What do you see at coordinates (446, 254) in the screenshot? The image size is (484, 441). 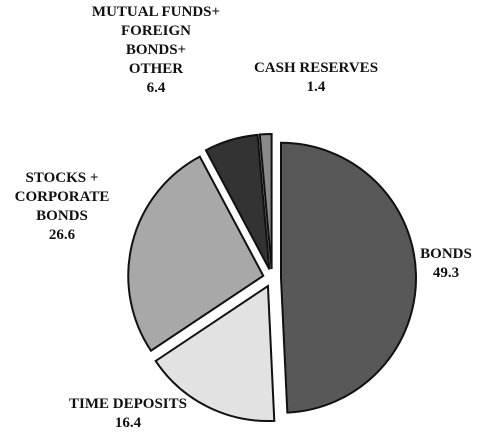 I see `slice-label: BONDS` at bounding box center [446, 254].